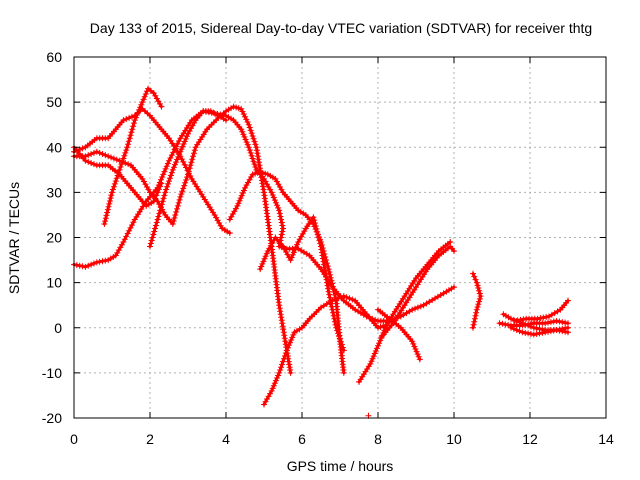 This screenshot has width=640, height=480. I want to click on y-tick-label: -20, so click(52, 418).